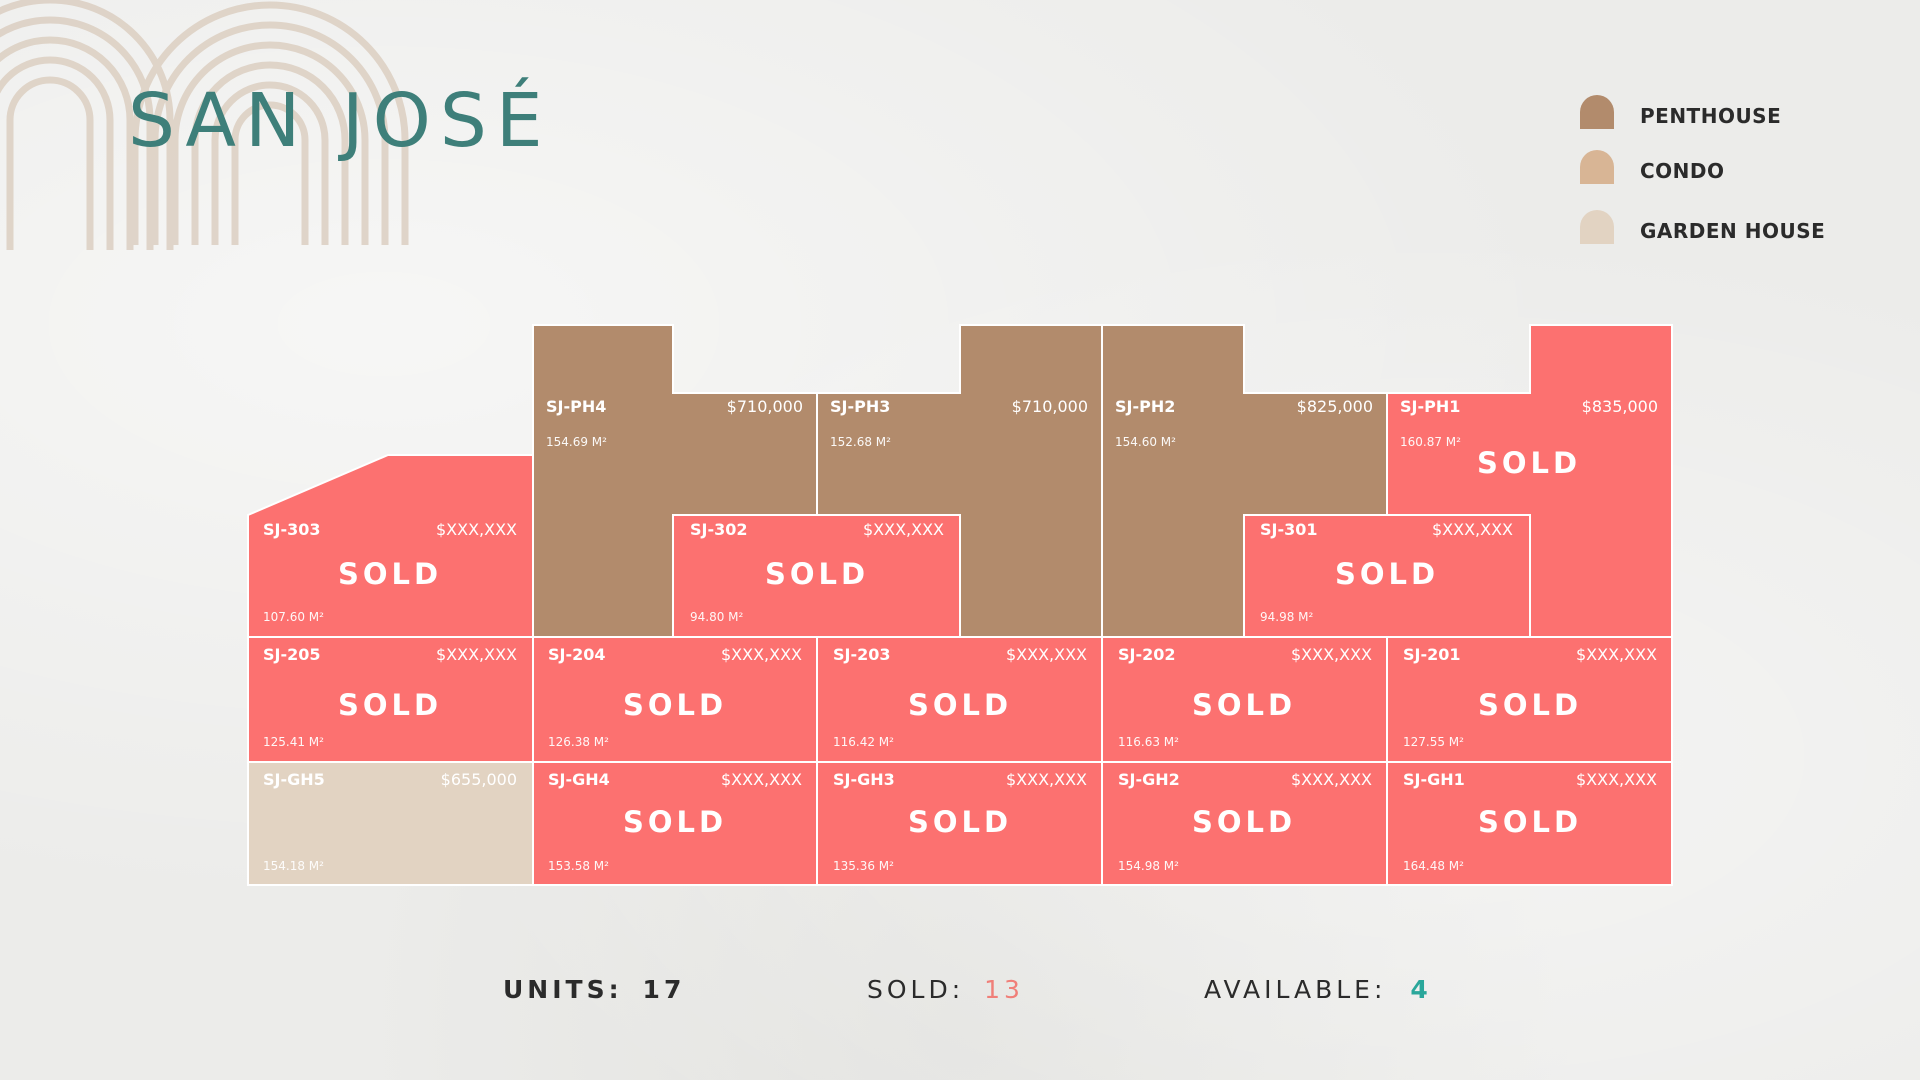 This screenshot has width=1920, height=1080. Describe the element at coordinates (860, 442) in the screenshot. I see `unit-area: 152.68 M²` at that location.